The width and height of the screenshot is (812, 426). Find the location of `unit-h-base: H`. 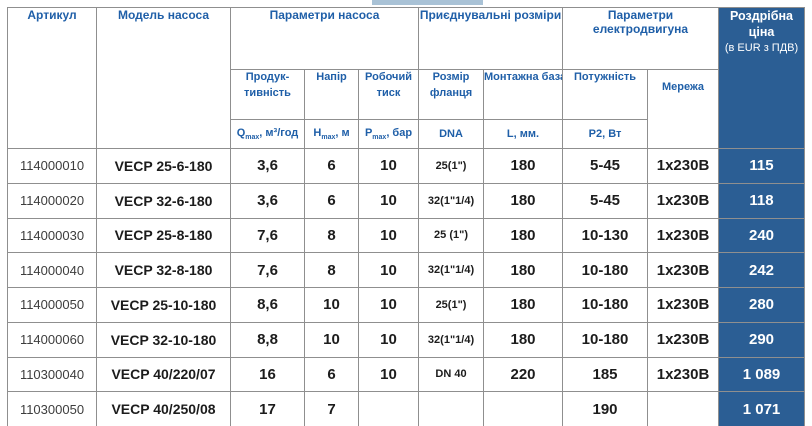

unit-h-base: H is located at coordinates (317, 132).